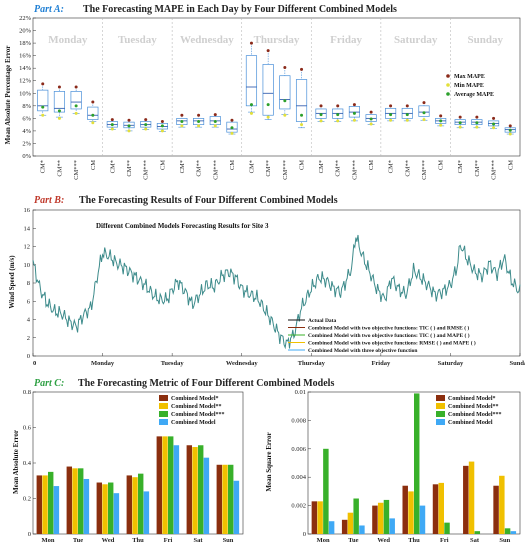 Image resolution: width=525 pixels, height=555 pixels. I want to click on x-tick-label: Wednesday, so click(242, 363).